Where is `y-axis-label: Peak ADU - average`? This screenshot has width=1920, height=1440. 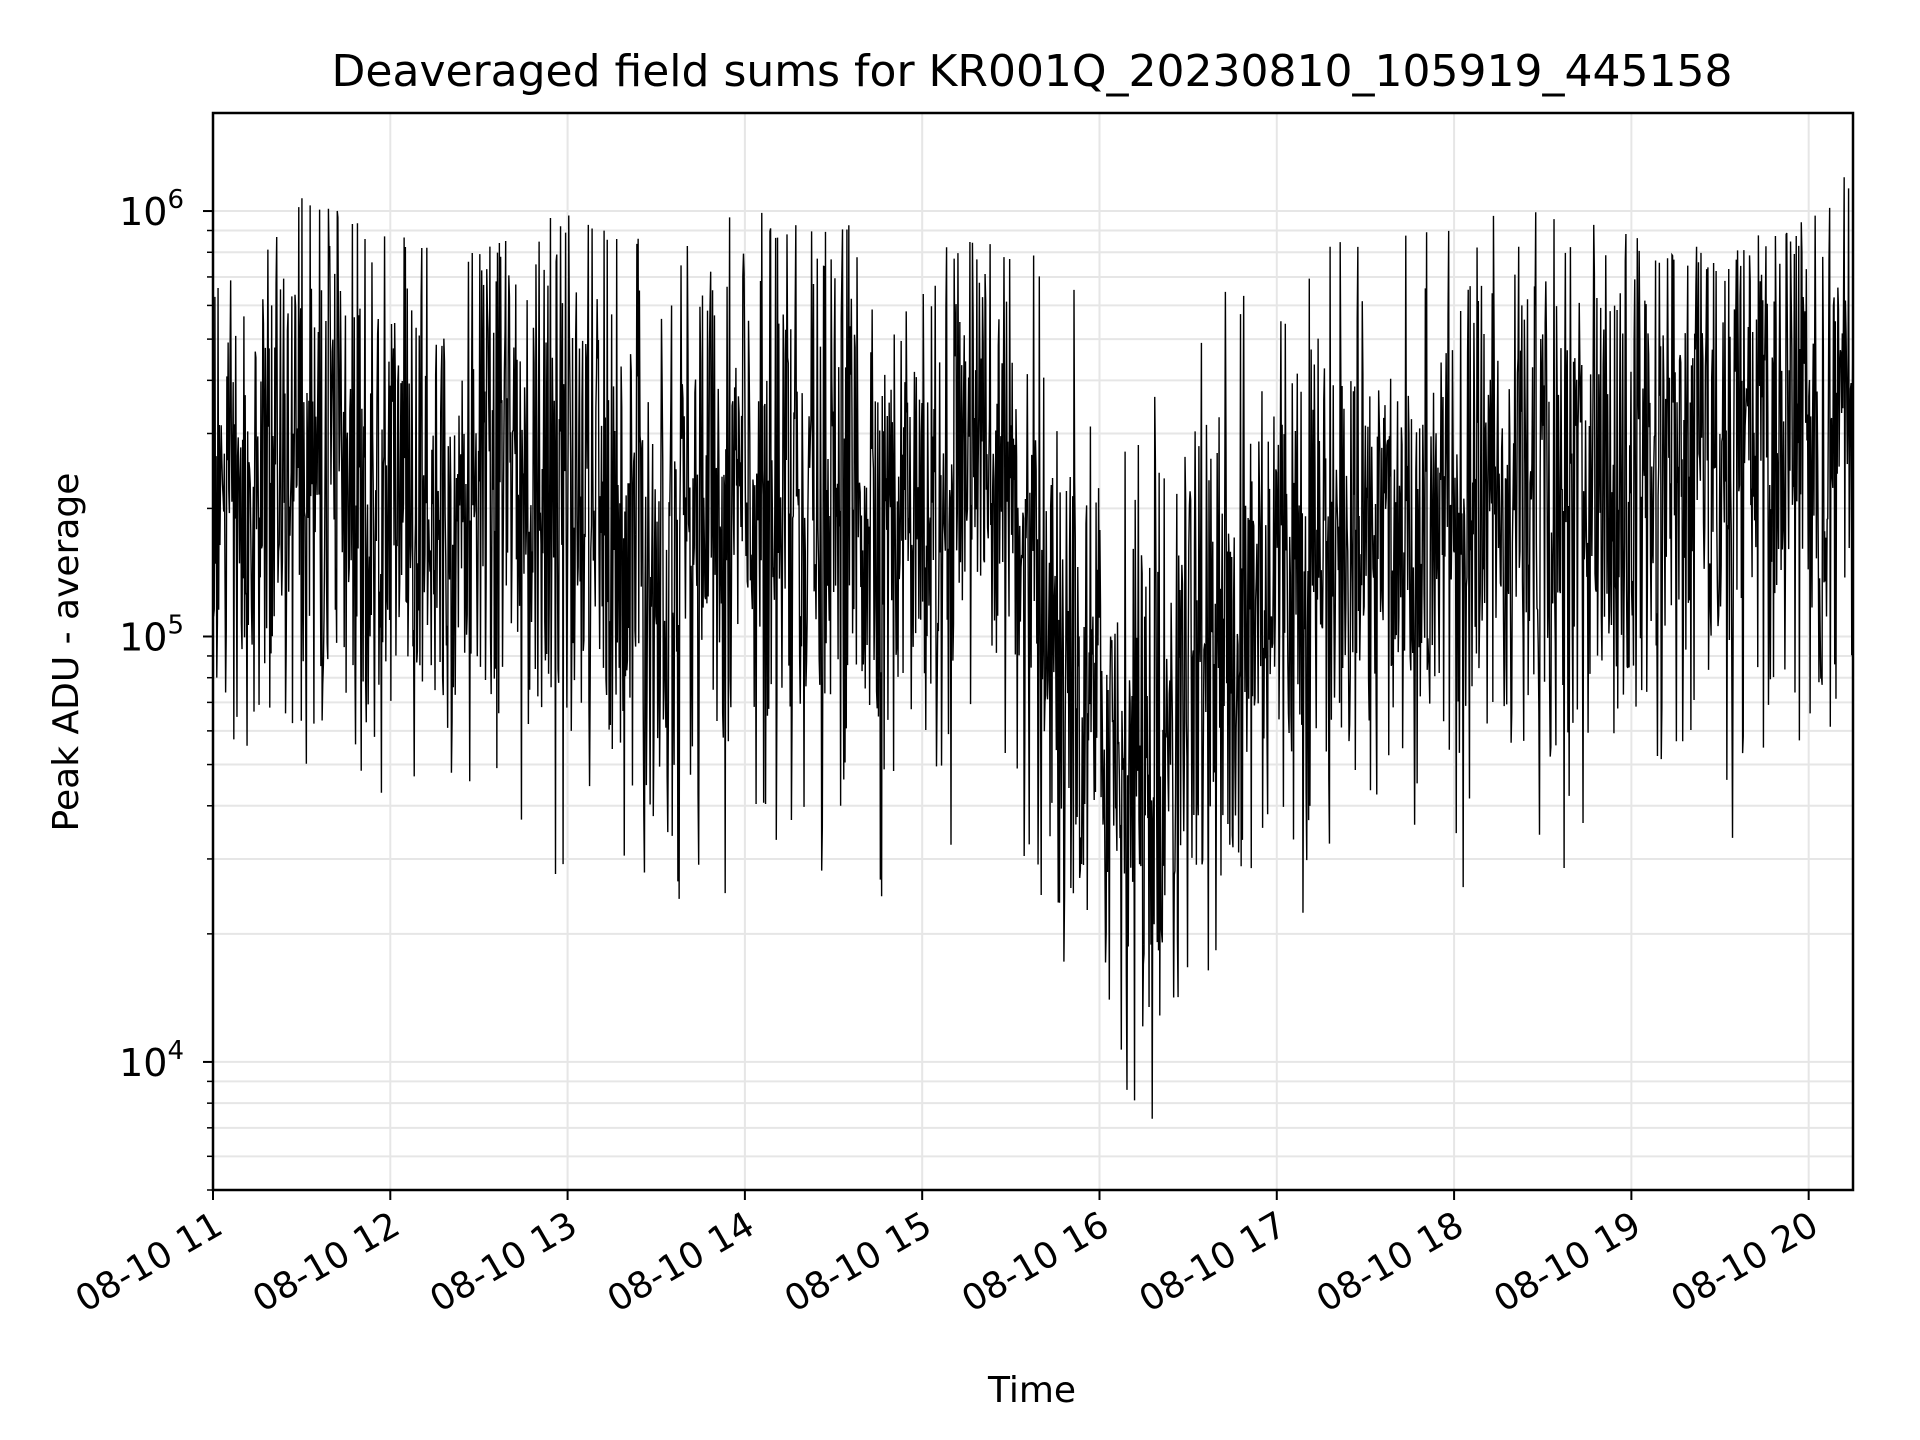 y-axis-label: Peak ADU - average is located at coordinates (66, 652).